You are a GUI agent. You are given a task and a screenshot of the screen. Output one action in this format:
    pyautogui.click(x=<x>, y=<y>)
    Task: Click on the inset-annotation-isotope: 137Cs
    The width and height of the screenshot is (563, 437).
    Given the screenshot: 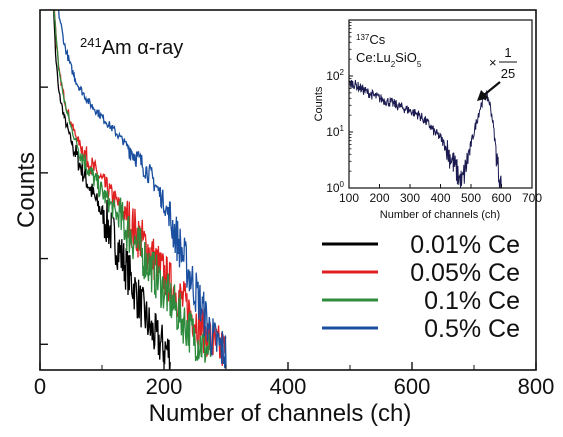 What is the action you would take?
    pyautogui.click(x=371, y=39)
    